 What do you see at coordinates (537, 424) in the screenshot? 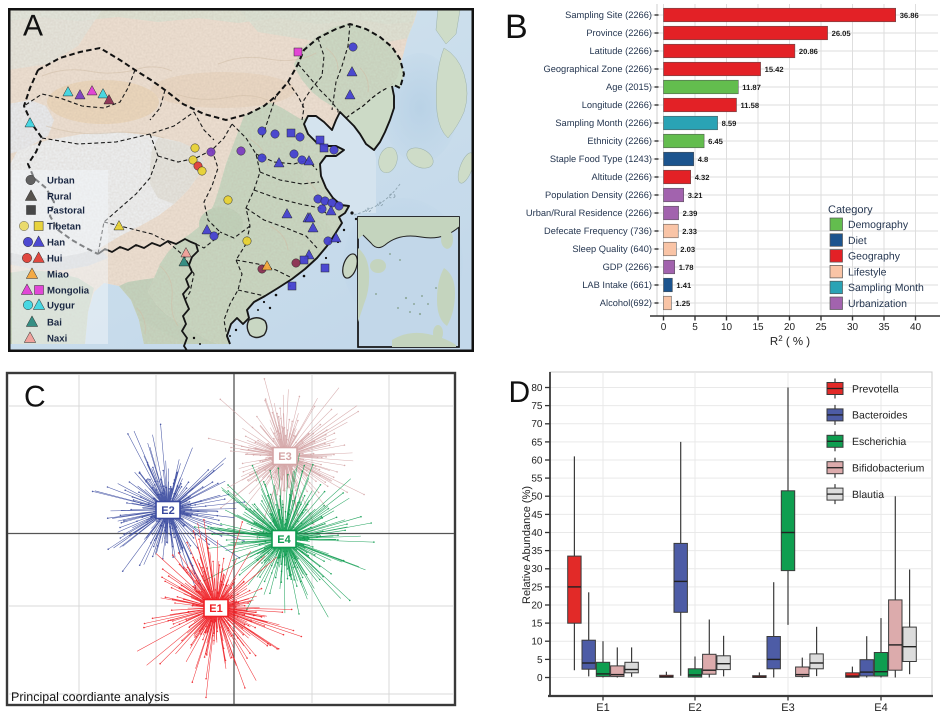
I see `svg-text: 70` at bounding box center [537, 424].